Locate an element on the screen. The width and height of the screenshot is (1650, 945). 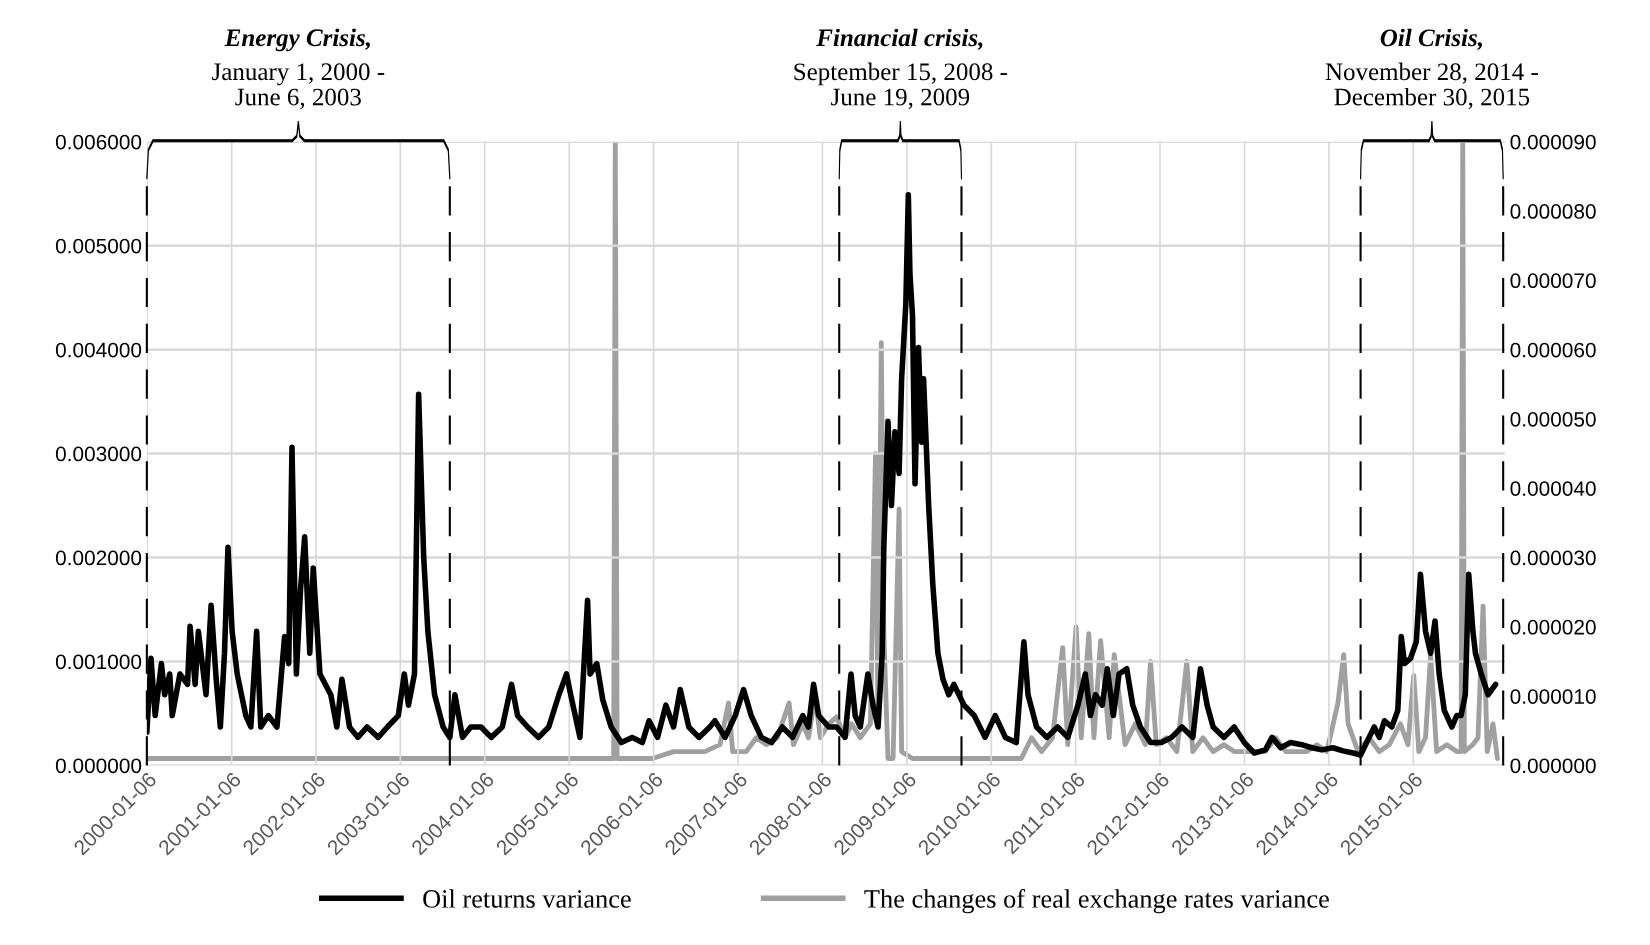
y2-tick-label: 0.000090 is located at coordinates (1553, 142).